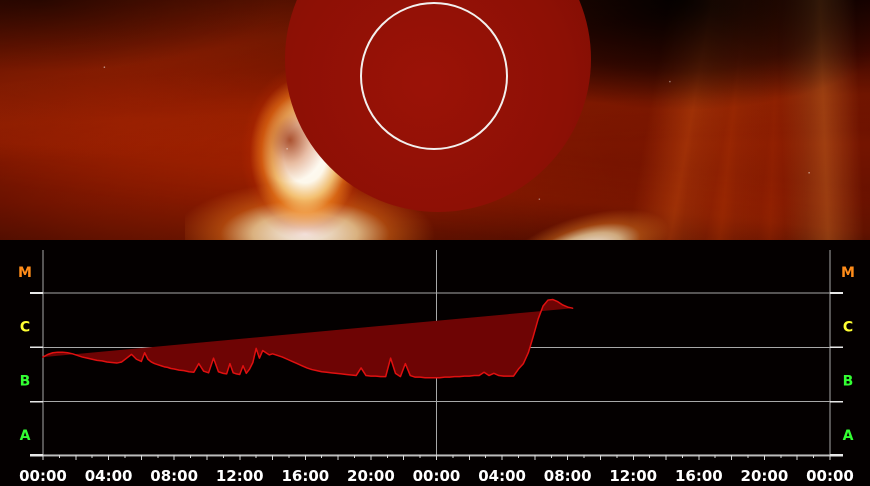 Image resolution: width=870 pixels, height=486 pixels. I want to click on ylabel-right-A: A, so click(848, 436).